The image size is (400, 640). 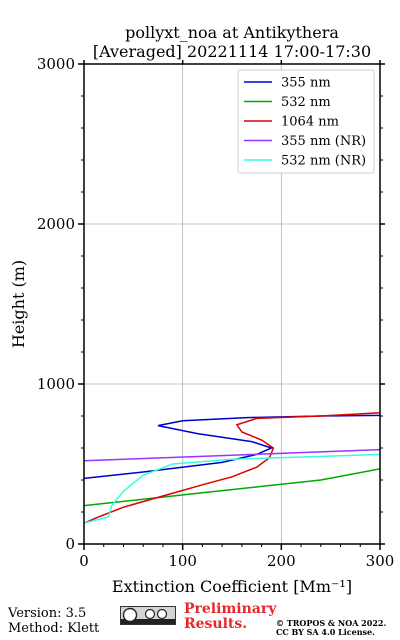 I want to click on y-tick-label: 3000, so click(x=56, y=64).